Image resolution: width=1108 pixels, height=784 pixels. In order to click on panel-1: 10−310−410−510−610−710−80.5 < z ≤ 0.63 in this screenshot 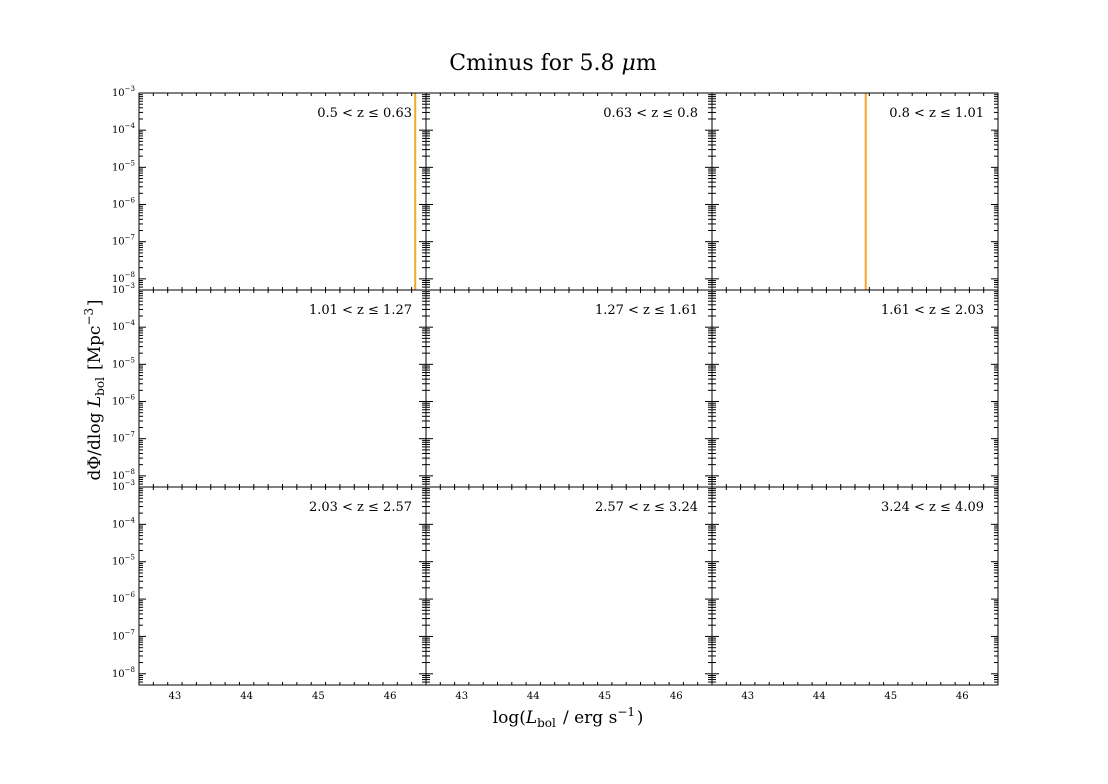, I will do `click(269, 188)`.